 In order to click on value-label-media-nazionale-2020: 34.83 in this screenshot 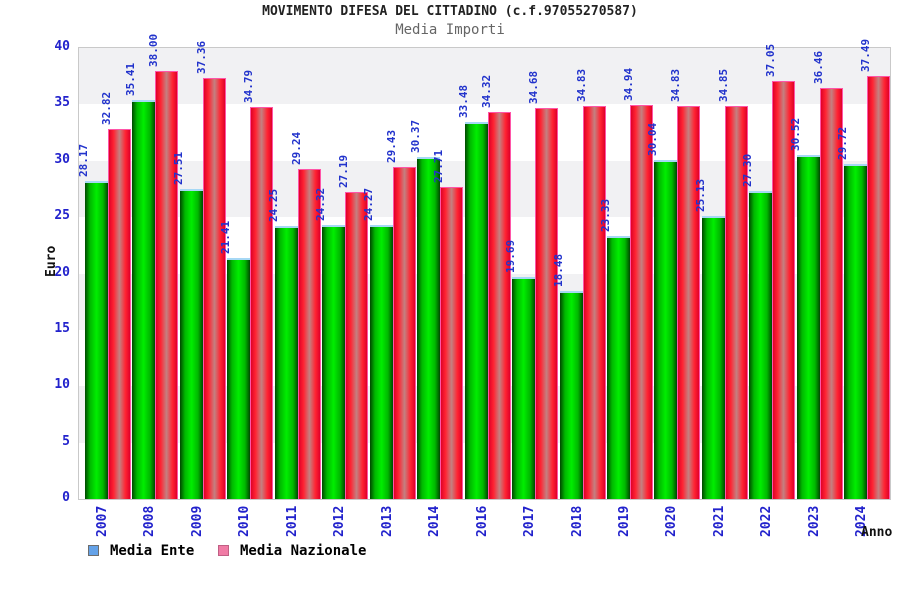, I will do `click(676, 86)`.